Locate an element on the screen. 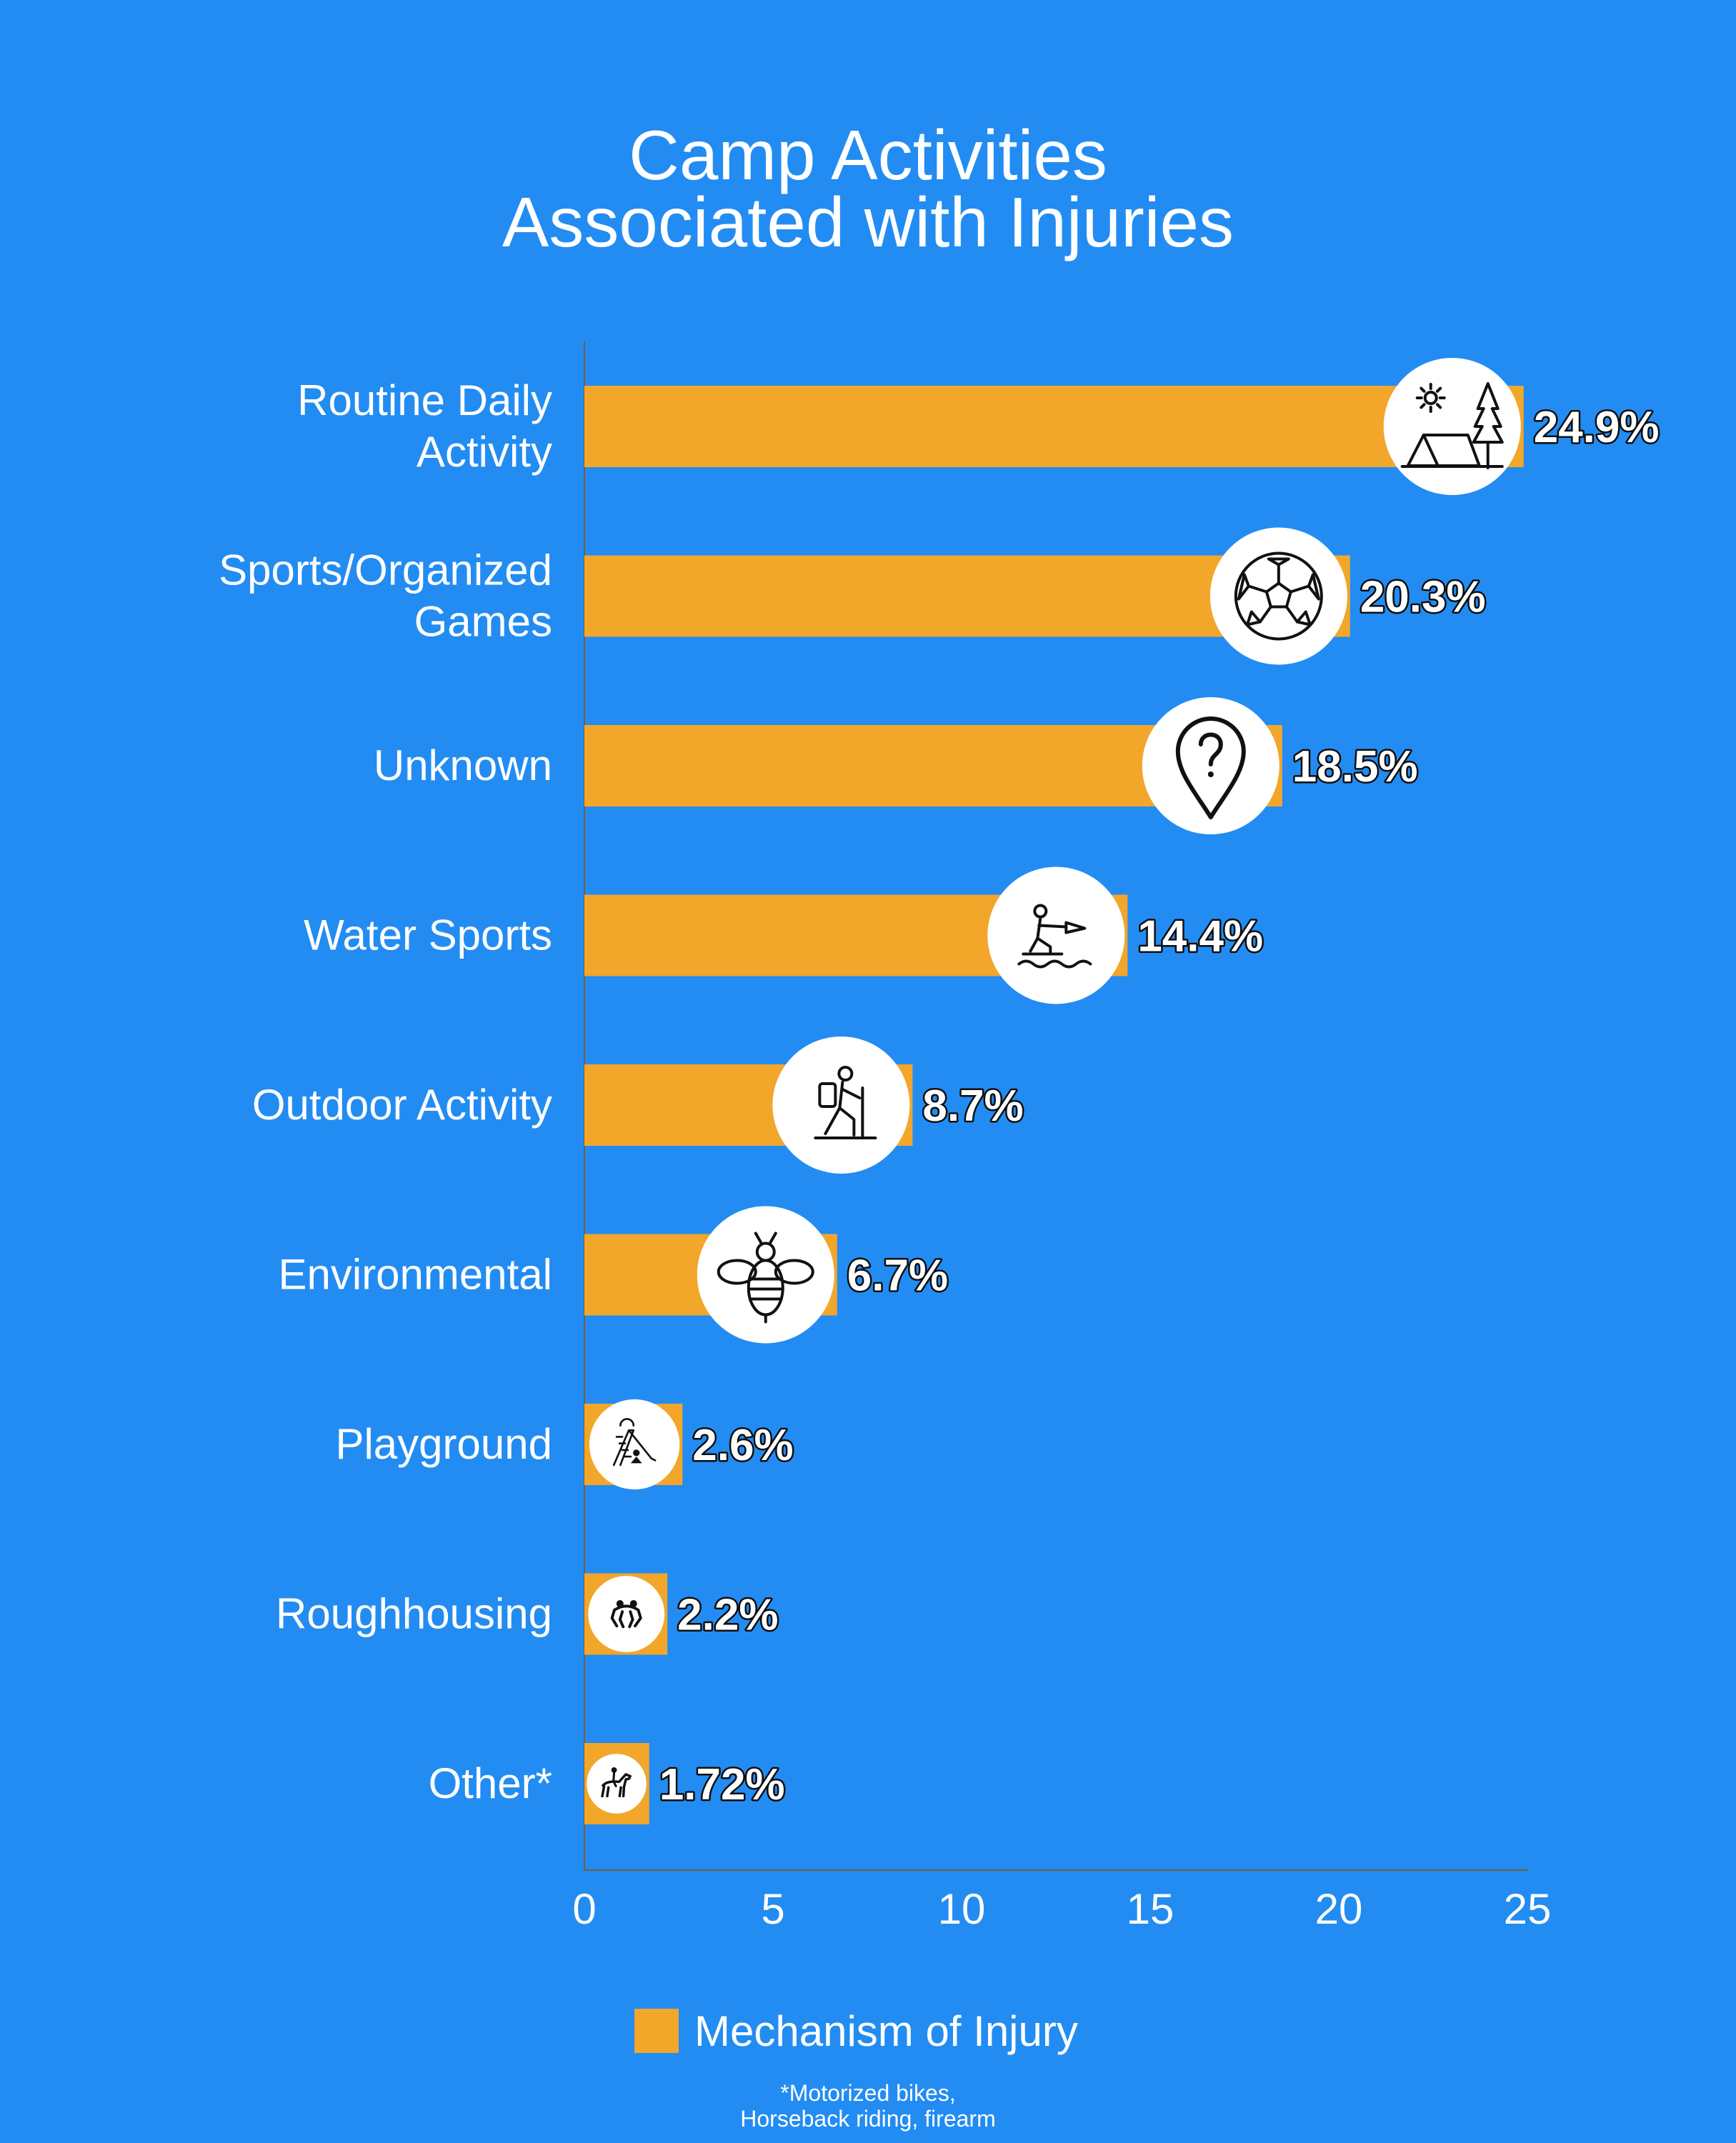  category-label: Water Sports is located at coordinates (428, 935).